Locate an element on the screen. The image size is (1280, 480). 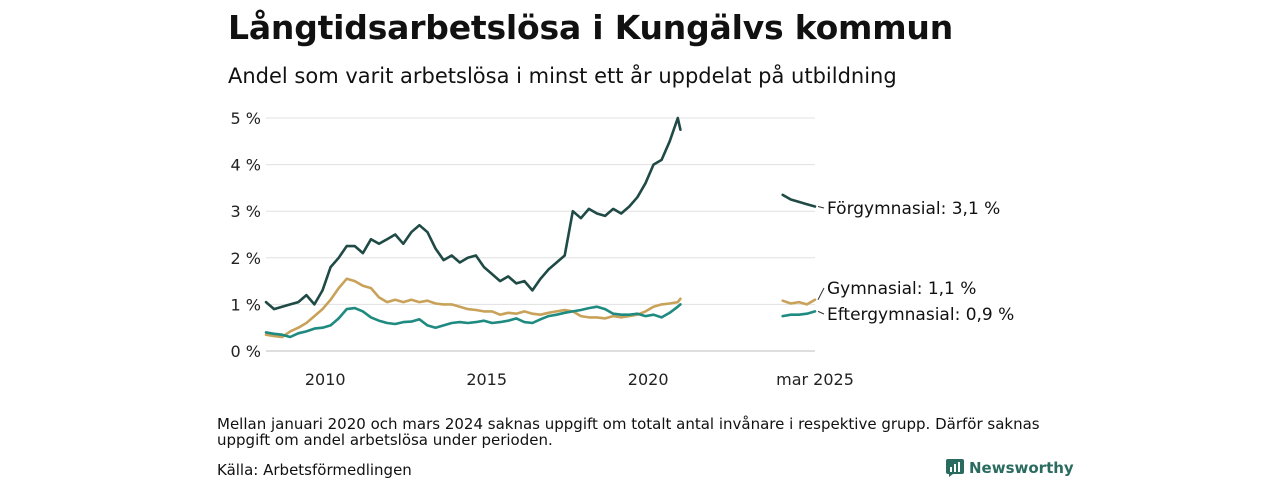
y-tick-label: 2 % is located at coordinates (246, 258).